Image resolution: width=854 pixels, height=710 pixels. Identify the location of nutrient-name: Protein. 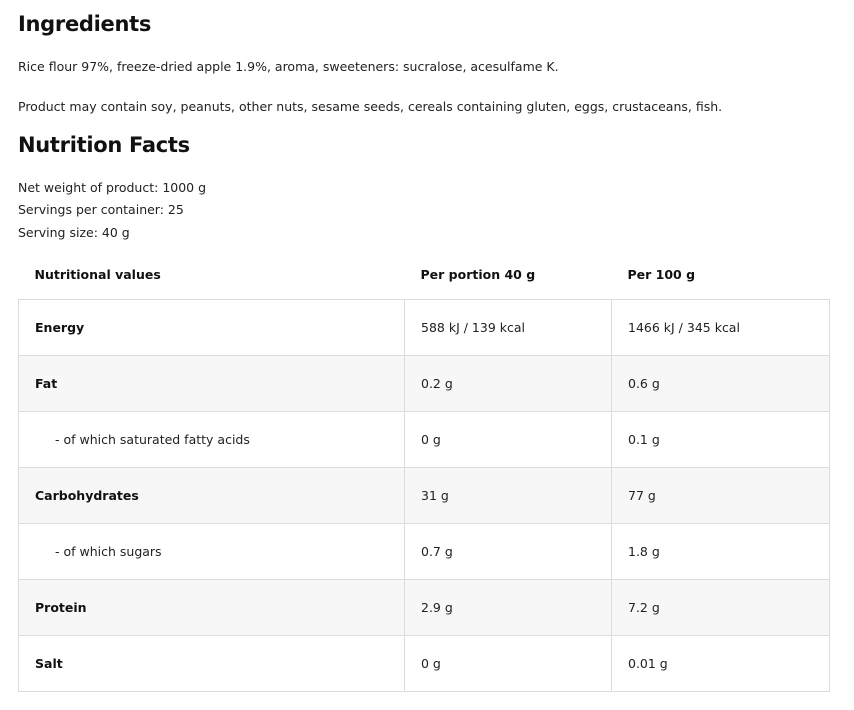
(211, 607).